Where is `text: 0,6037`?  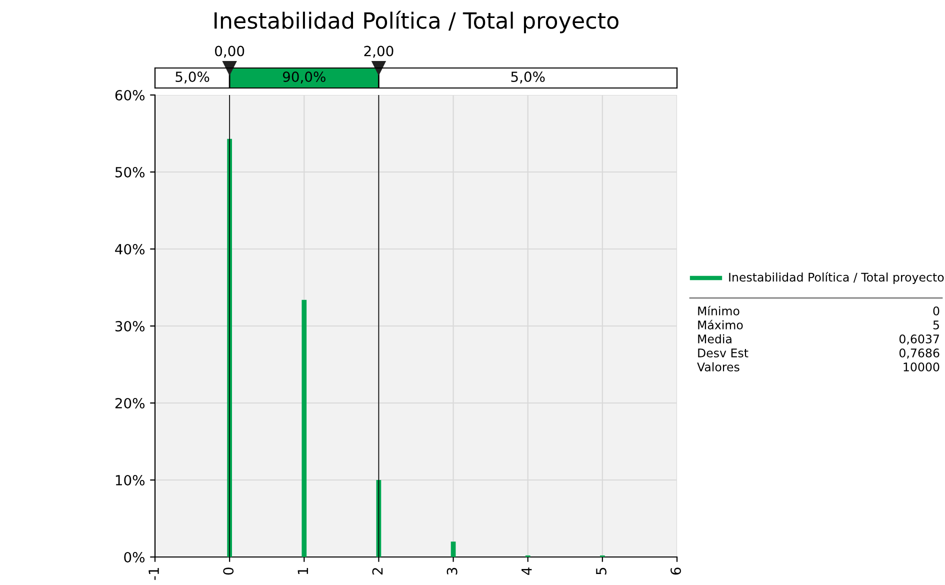
text: 0,6037 is located at coordinates (919, 339).